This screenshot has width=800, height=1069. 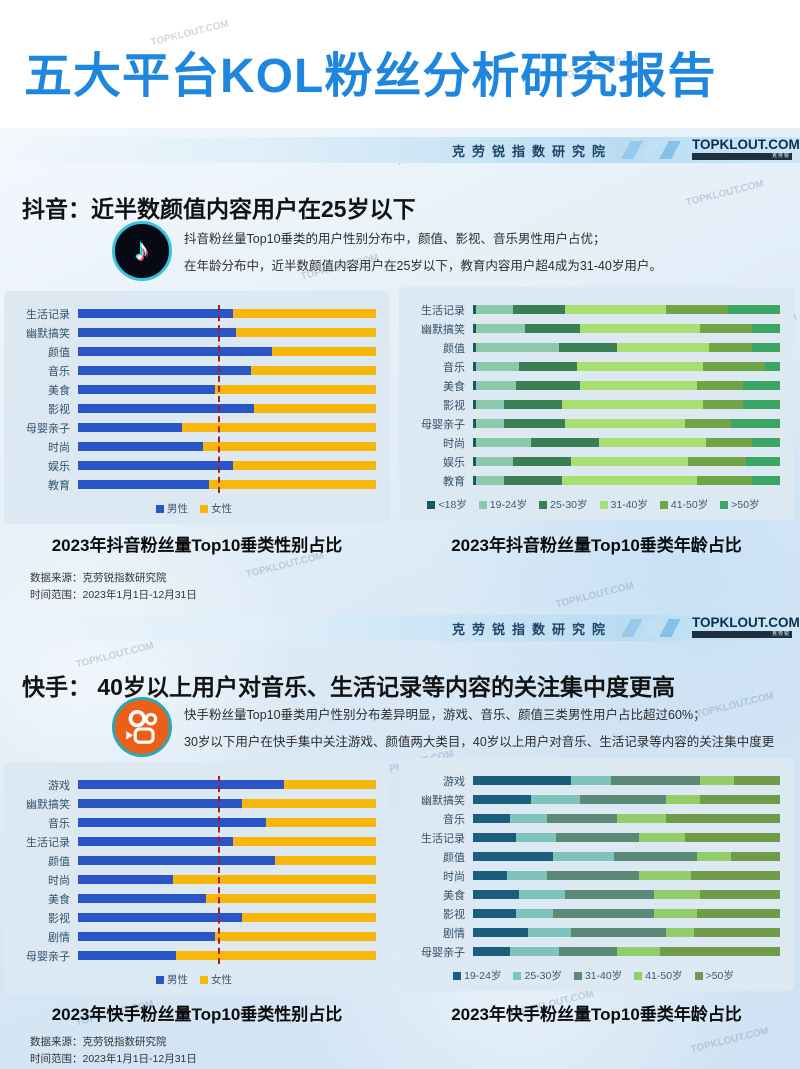 I want to click on bar-row: 影视, so click(x=593, y=913).